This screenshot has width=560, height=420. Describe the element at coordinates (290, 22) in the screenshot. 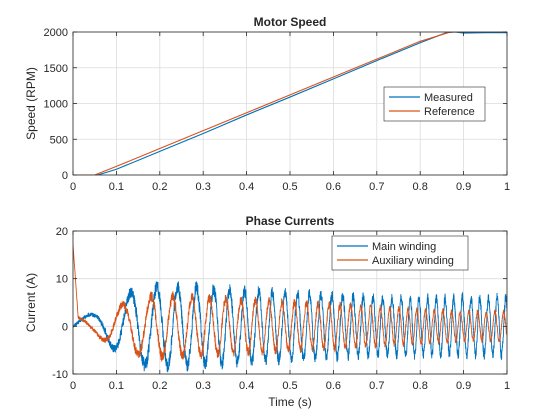

I see `speed-title: Motor Speed` at that location.